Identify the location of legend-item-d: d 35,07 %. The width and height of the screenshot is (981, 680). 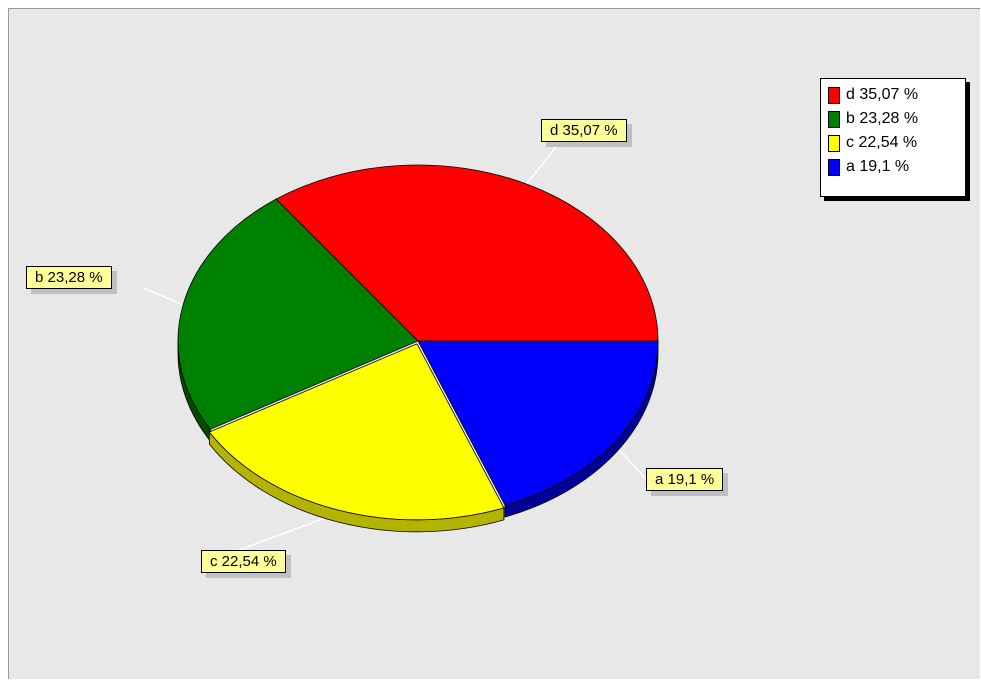
(896, 95).